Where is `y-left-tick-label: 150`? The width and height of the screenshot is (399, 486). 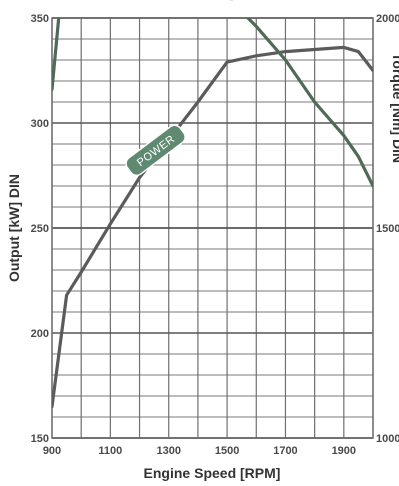 y-left-tick-label: 150 is located at coordinates (40, 439).